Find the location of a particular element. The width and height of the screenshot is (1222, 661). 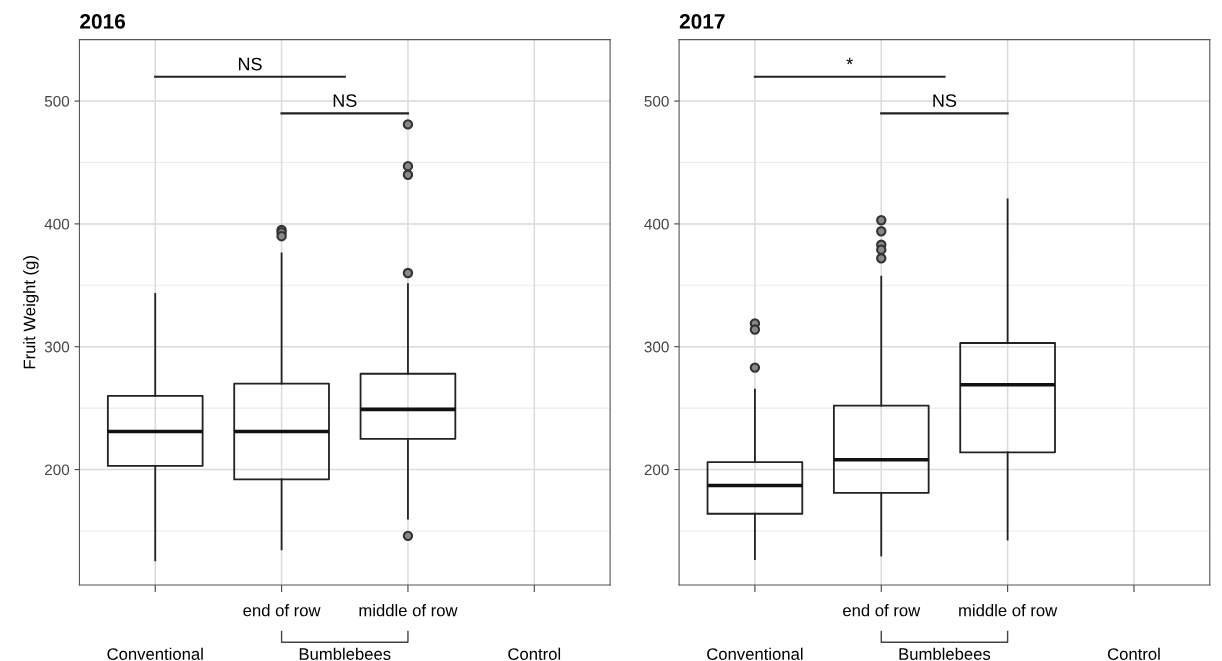

chart-title: 2017 is located at coordinates (702, 21).